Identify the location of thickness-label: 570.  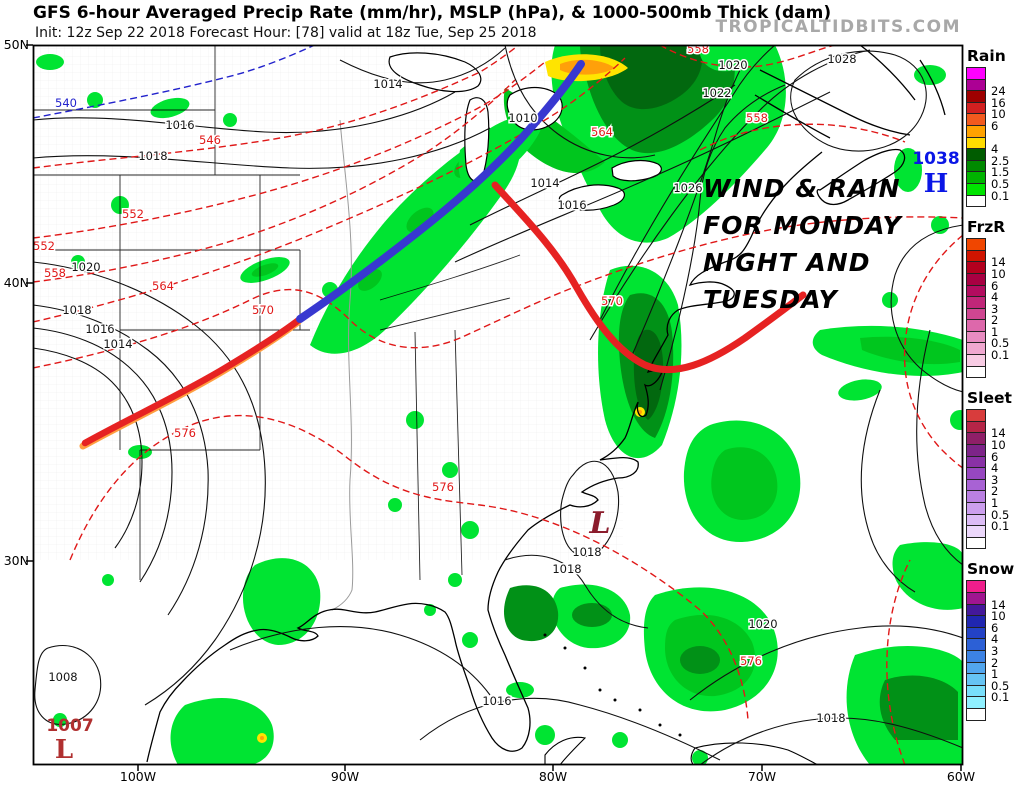
(263, 310).